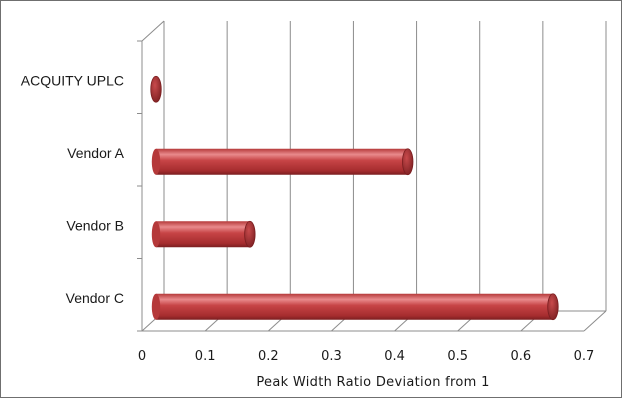 The height and width of the screenshot is (398, 622). I want to click on y-category-label: Vendor A, so click(95, 153).